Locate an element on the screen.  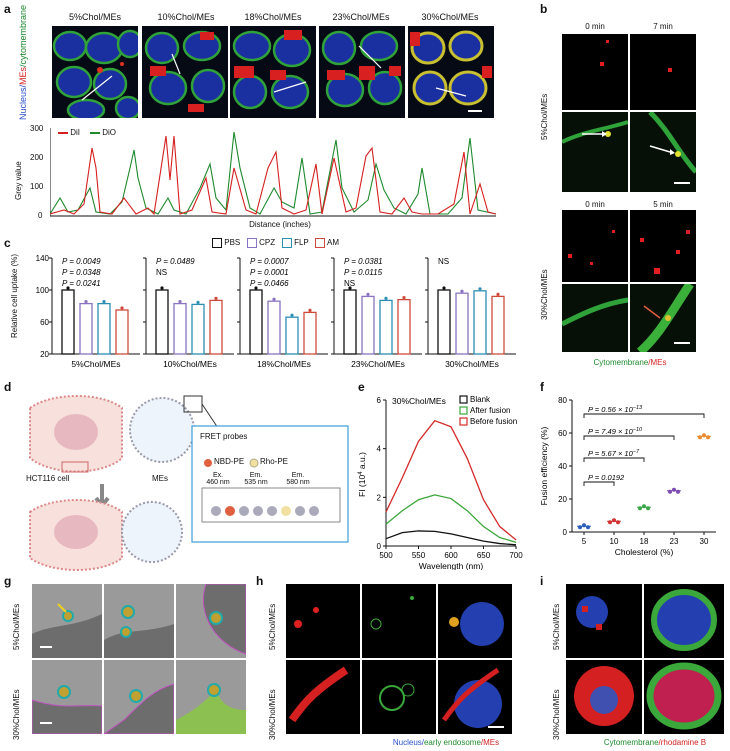
c-pvalue: P = 0.0466 is located at coordinates (269, 283).